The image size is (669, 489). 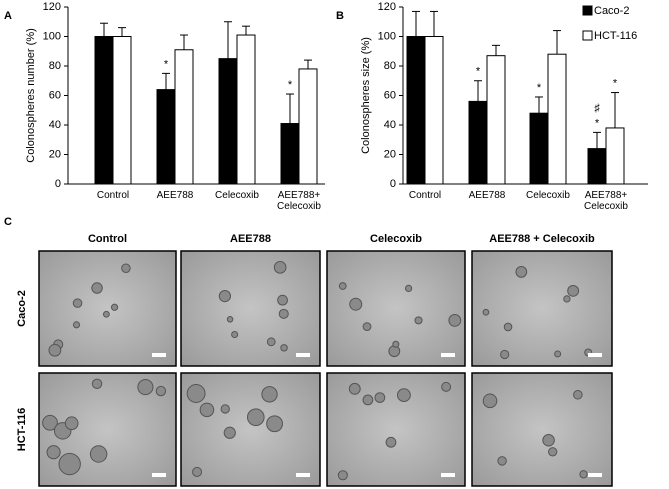 What do you see at coordinates (366, 95) in the screenshot?
I see `y-axis-label: Colonospheres size (%)` at bounding box center [366, 95].